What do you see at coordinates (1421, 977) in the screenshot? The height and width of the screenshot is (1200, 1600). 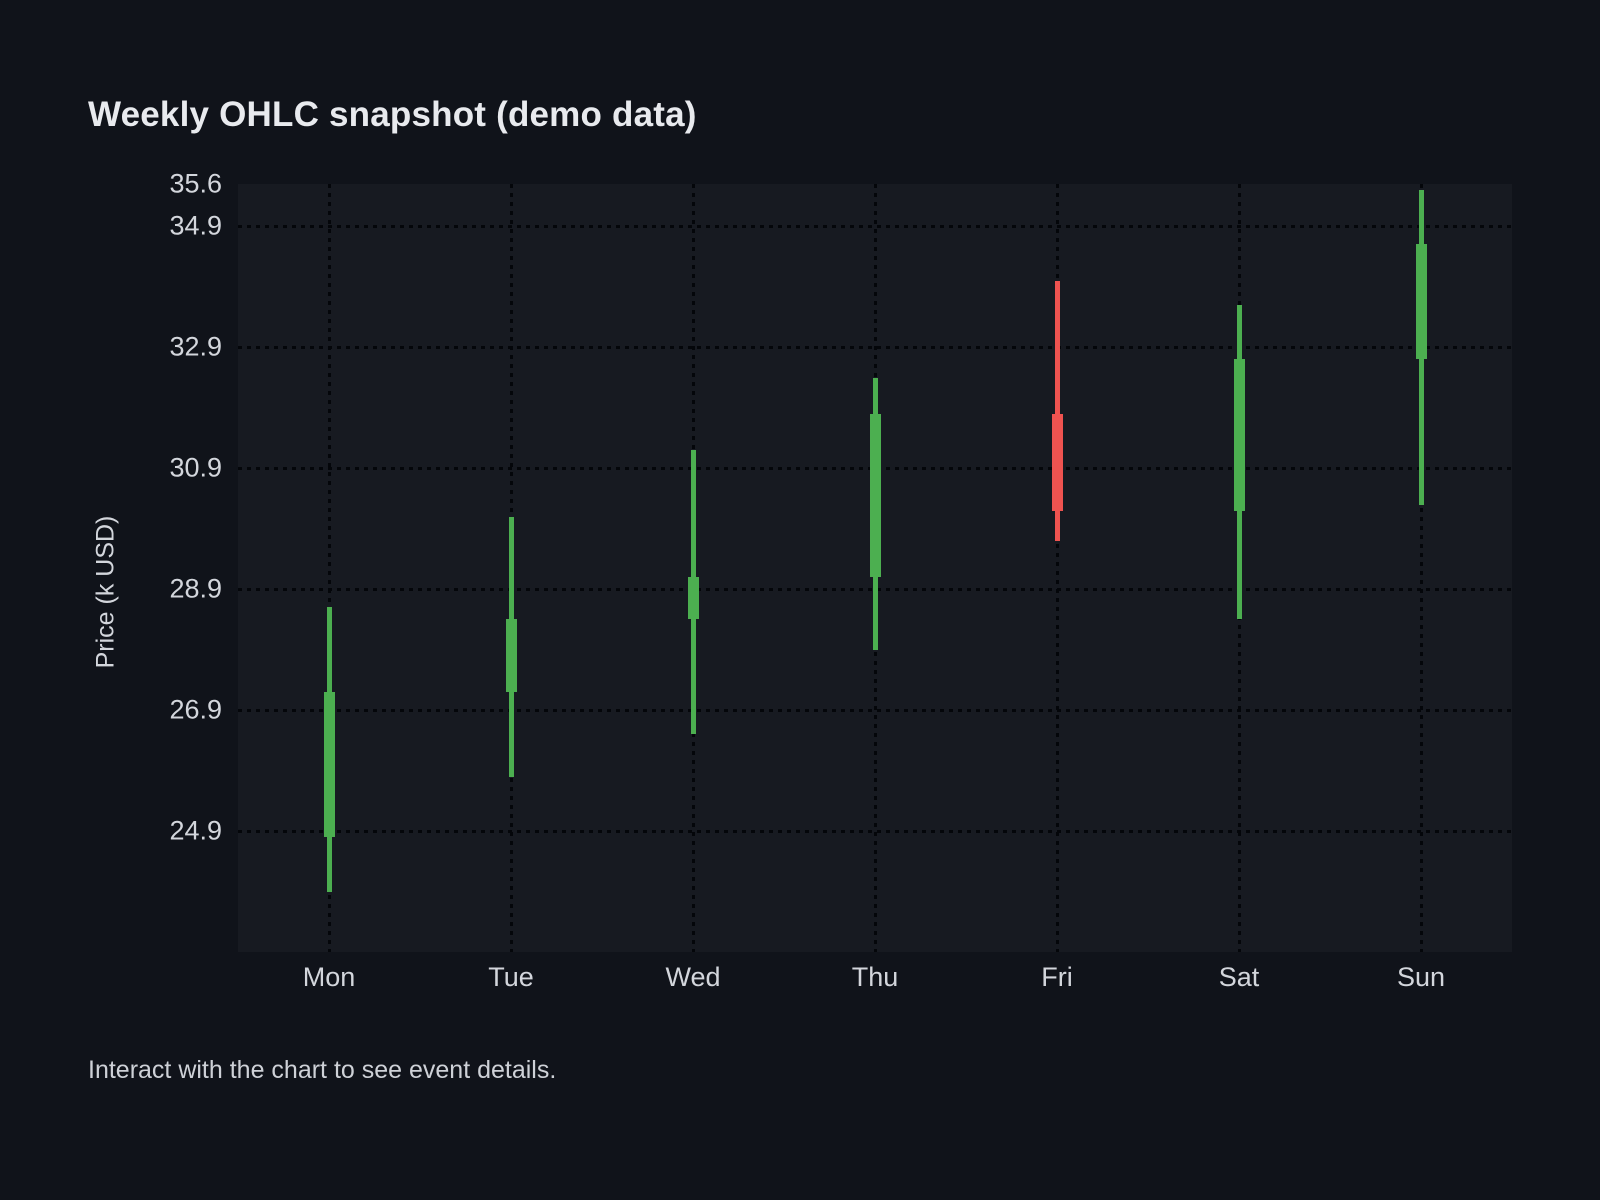 I see `x-tick-label: Sun` at bounding box center [1421, 977].